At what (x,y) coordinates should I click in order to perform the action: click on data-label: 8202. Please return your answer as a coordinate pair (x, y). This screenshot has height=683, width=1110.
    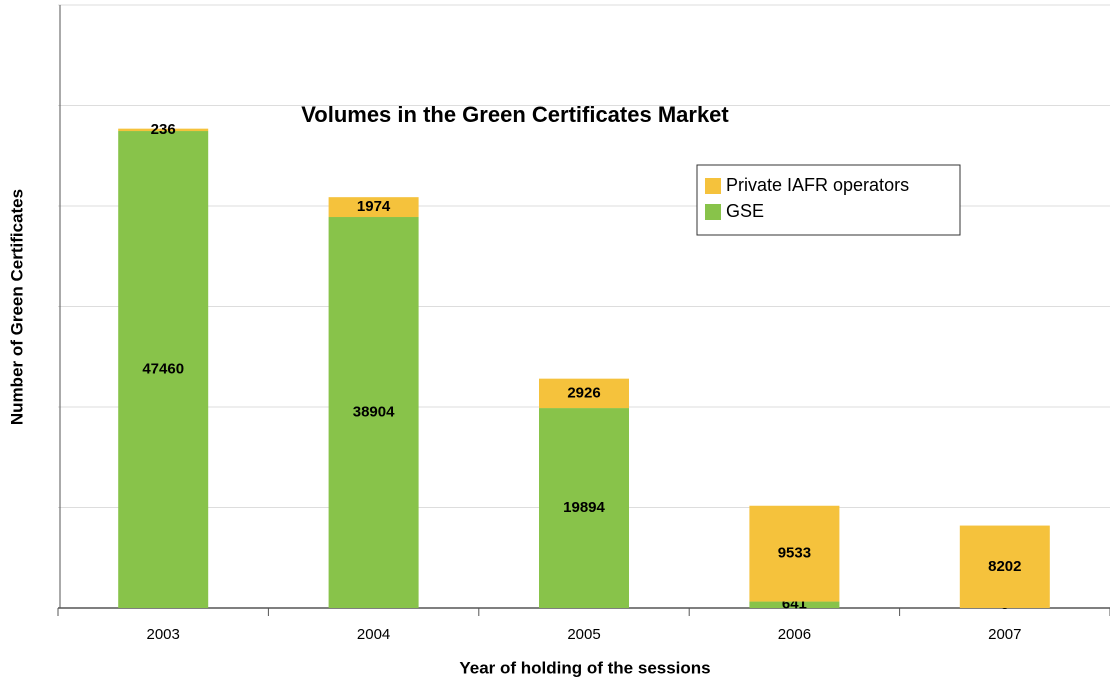
    Looking at the image, I should click on (1004, 566).